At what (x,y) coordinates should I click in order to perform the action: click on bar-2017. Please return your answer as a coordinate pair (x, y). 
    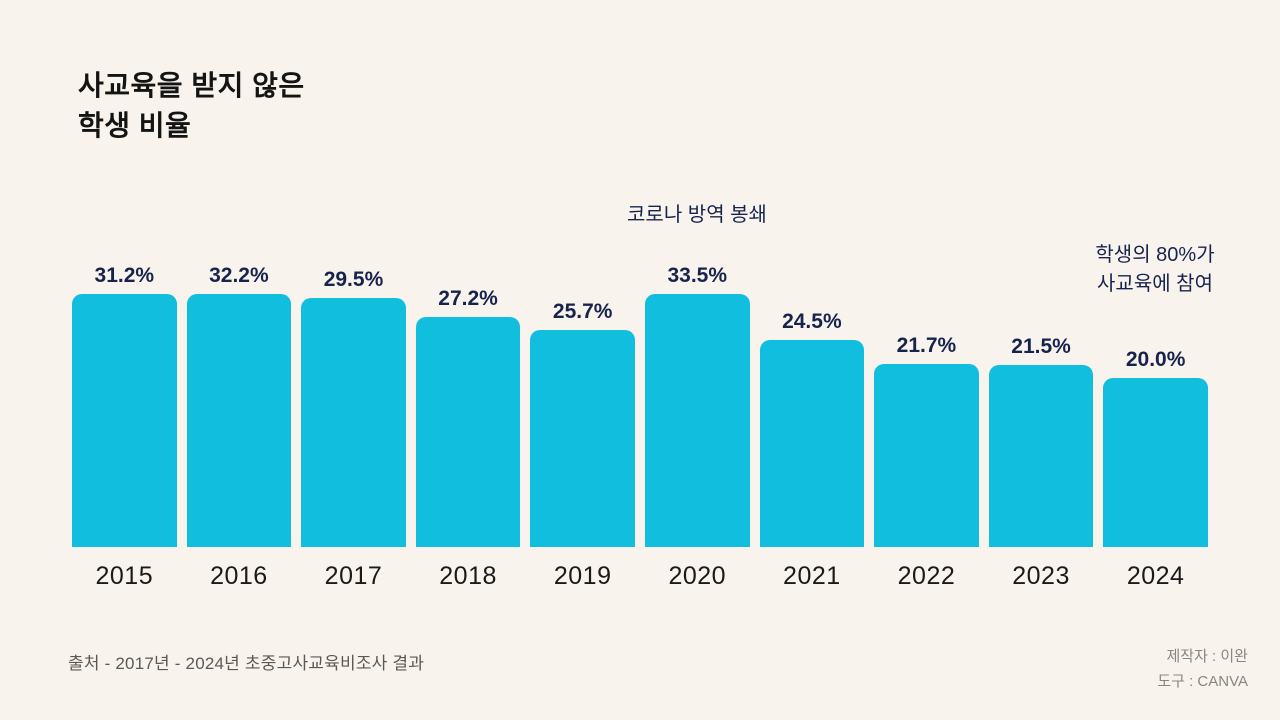
    Looking at the image, I should click on (353, 422).